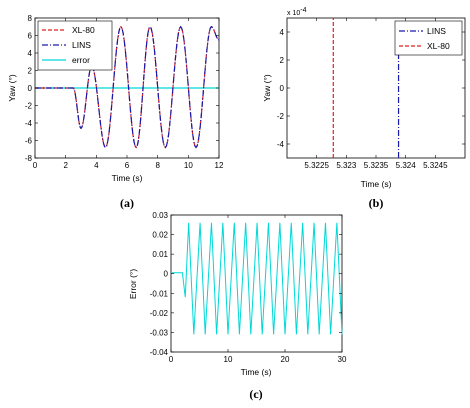 This screenshot has height=408, width=470. I want to click on chart-b-ytick-label-1: 2, so click(282, 60).